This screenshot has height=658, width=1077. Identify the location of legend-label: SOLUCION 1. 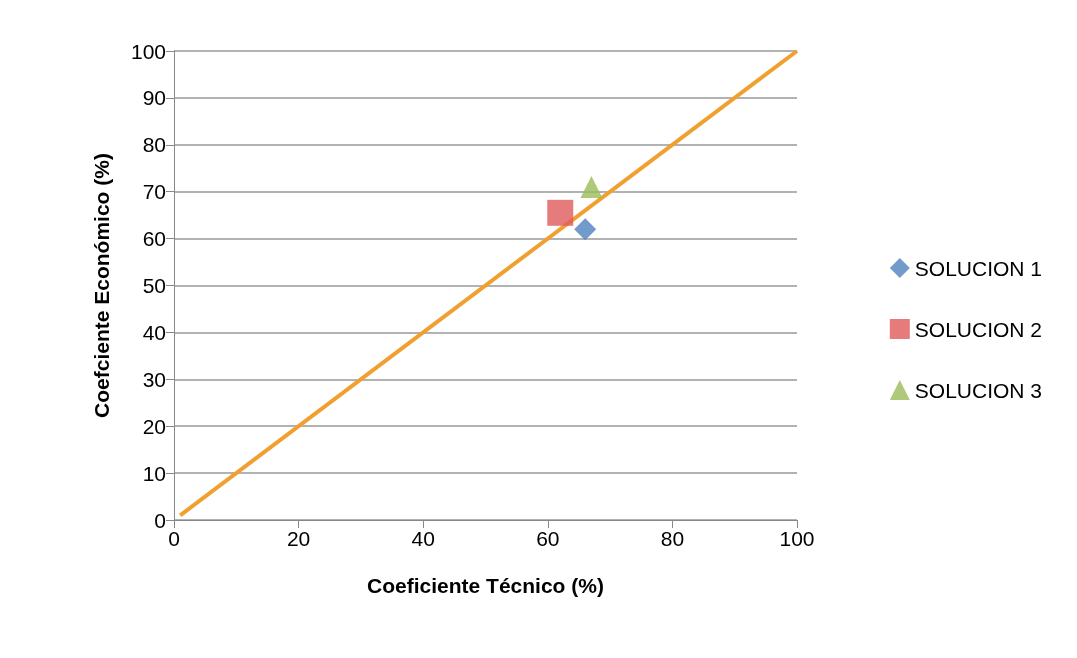
(978, 268).